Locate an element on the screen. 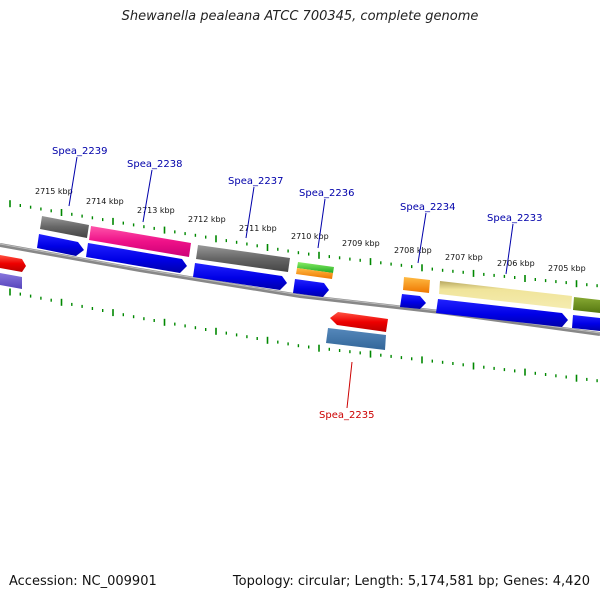 The image size is (600, 600). gene-label-spea-2233: Spea_2233 is located at coordinates (514, 218).